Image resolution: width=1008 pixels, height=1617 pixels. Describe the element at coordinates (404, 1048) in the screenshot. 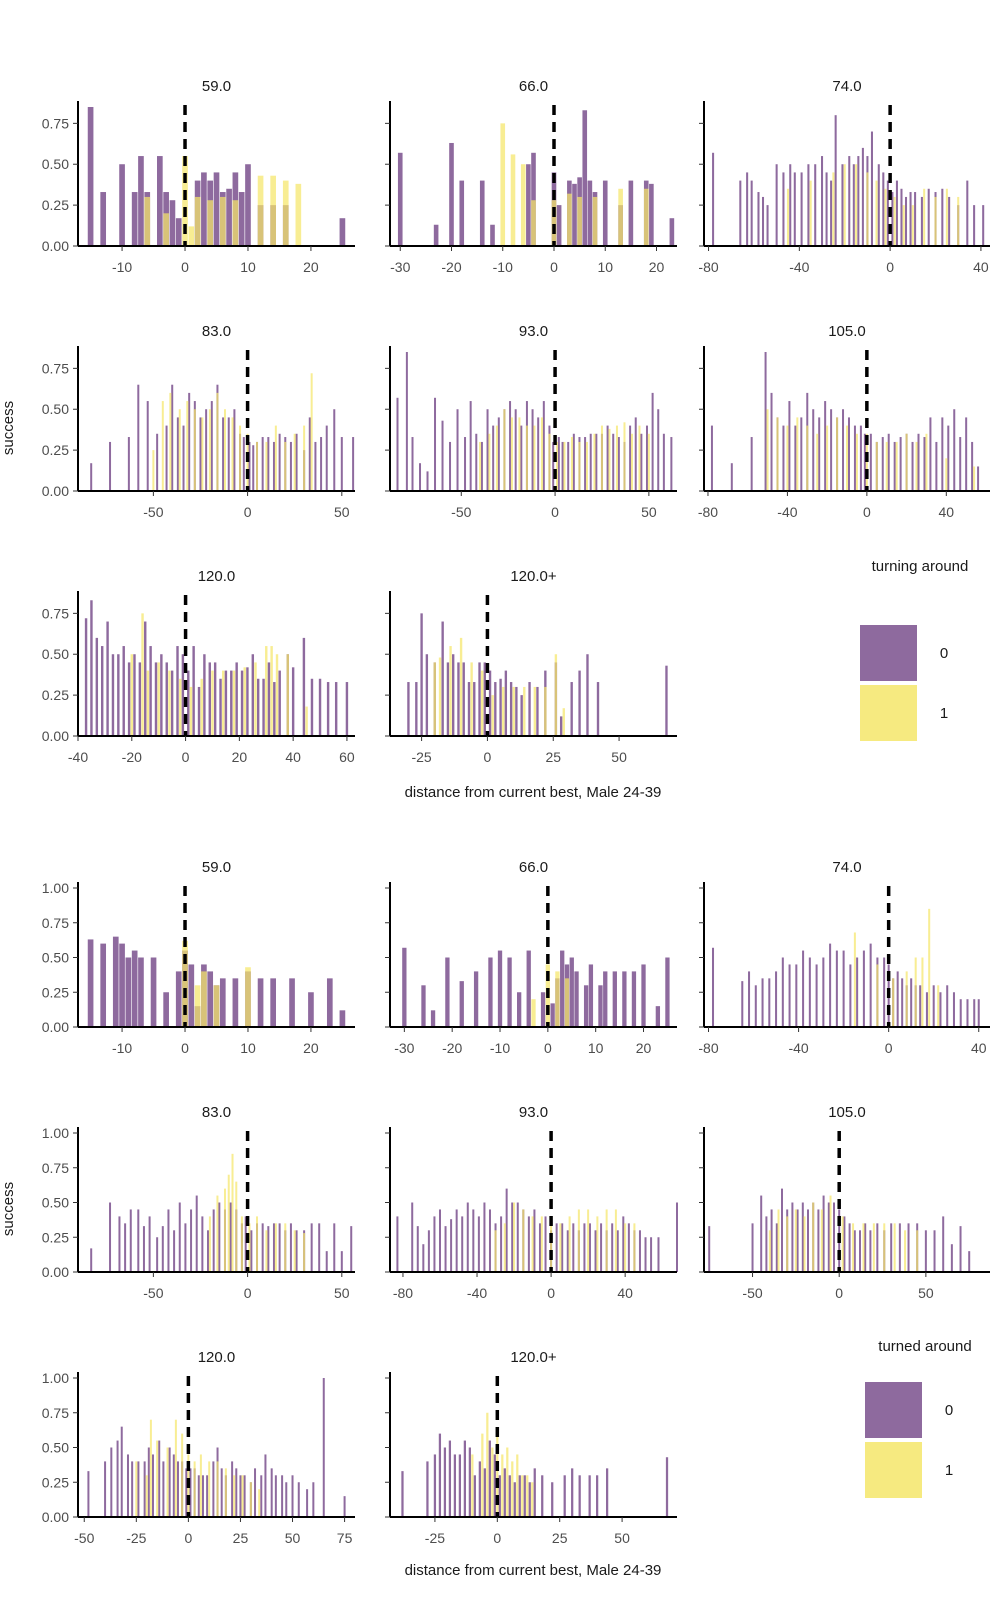

I see `x-tick-label: -30` at that location.